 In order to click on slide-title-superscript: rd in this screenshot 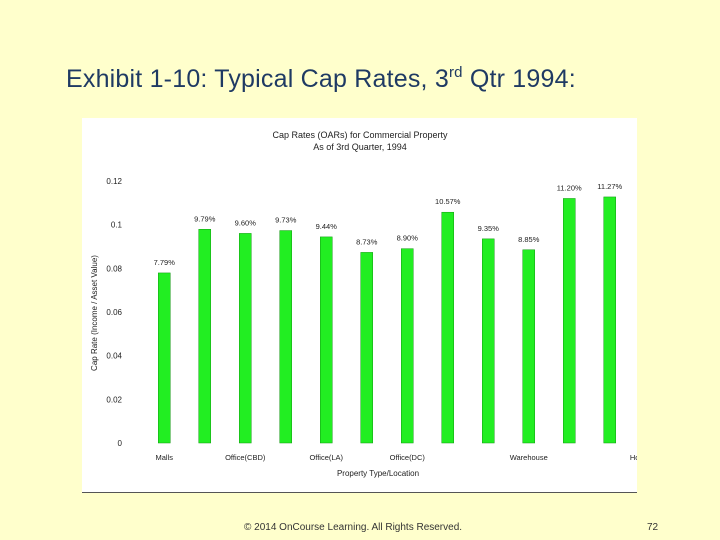, I will do `click(455, 72)`.